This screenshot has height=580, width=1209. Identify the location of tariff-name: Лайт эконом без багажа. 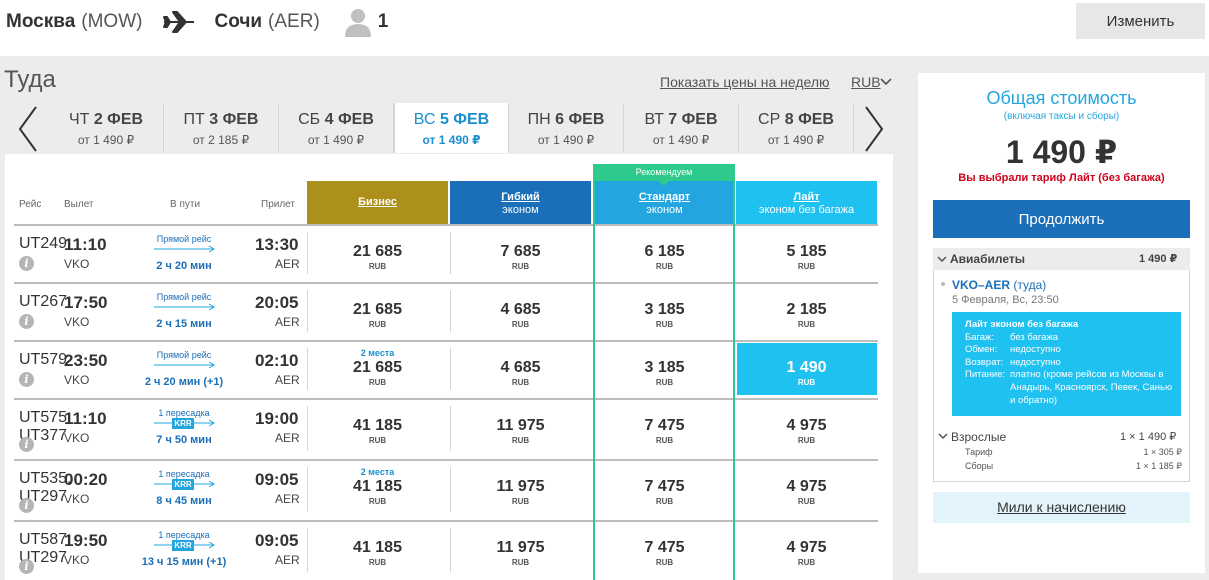
(1022, 324).